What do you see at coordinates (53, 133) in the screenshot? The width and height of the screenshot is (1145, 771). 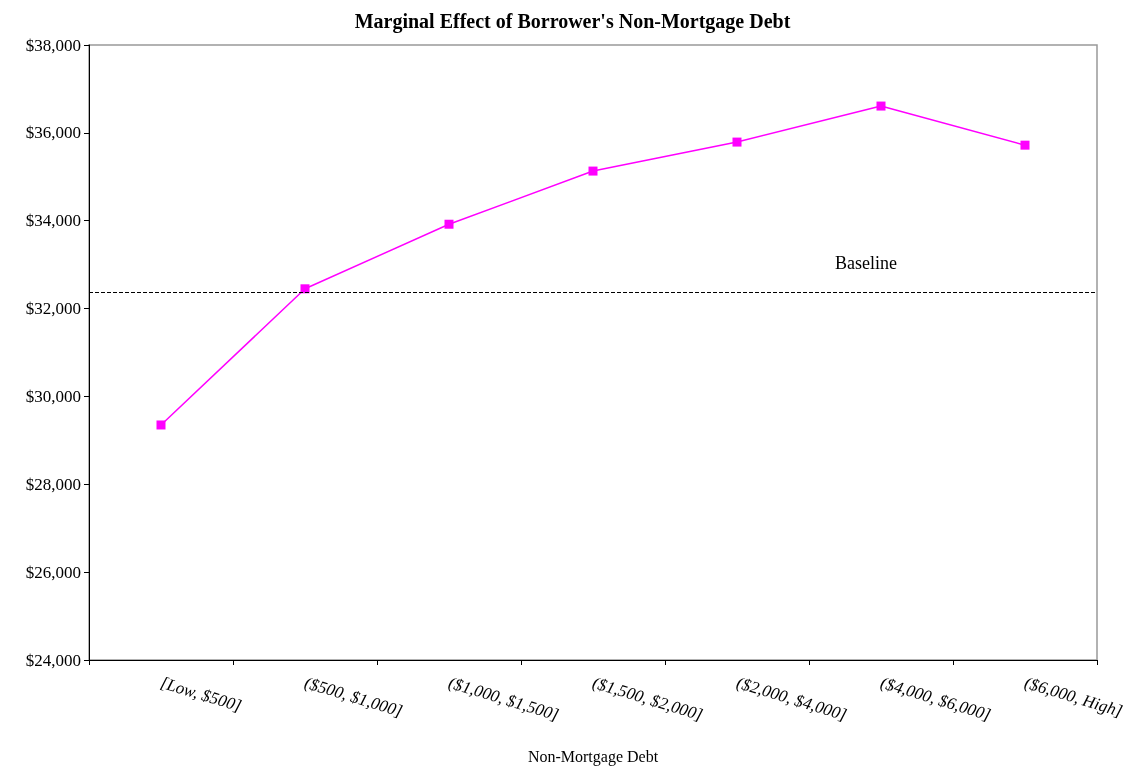 I see `y-tick-label: $36,000` at bounding box center [53, 133].